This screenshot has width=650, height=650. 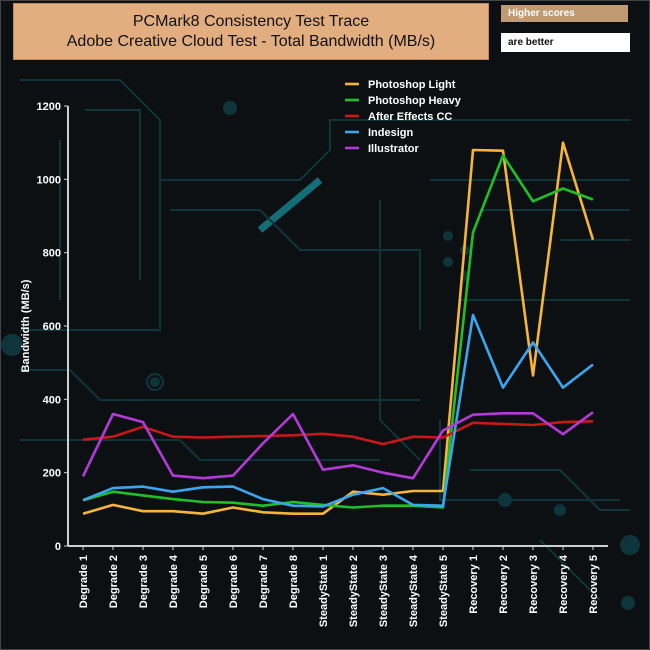 What do you see at coordinates (58, 547) in the screenshot?
I see `y-tick-label: 0` at bounding box center [58, 547].